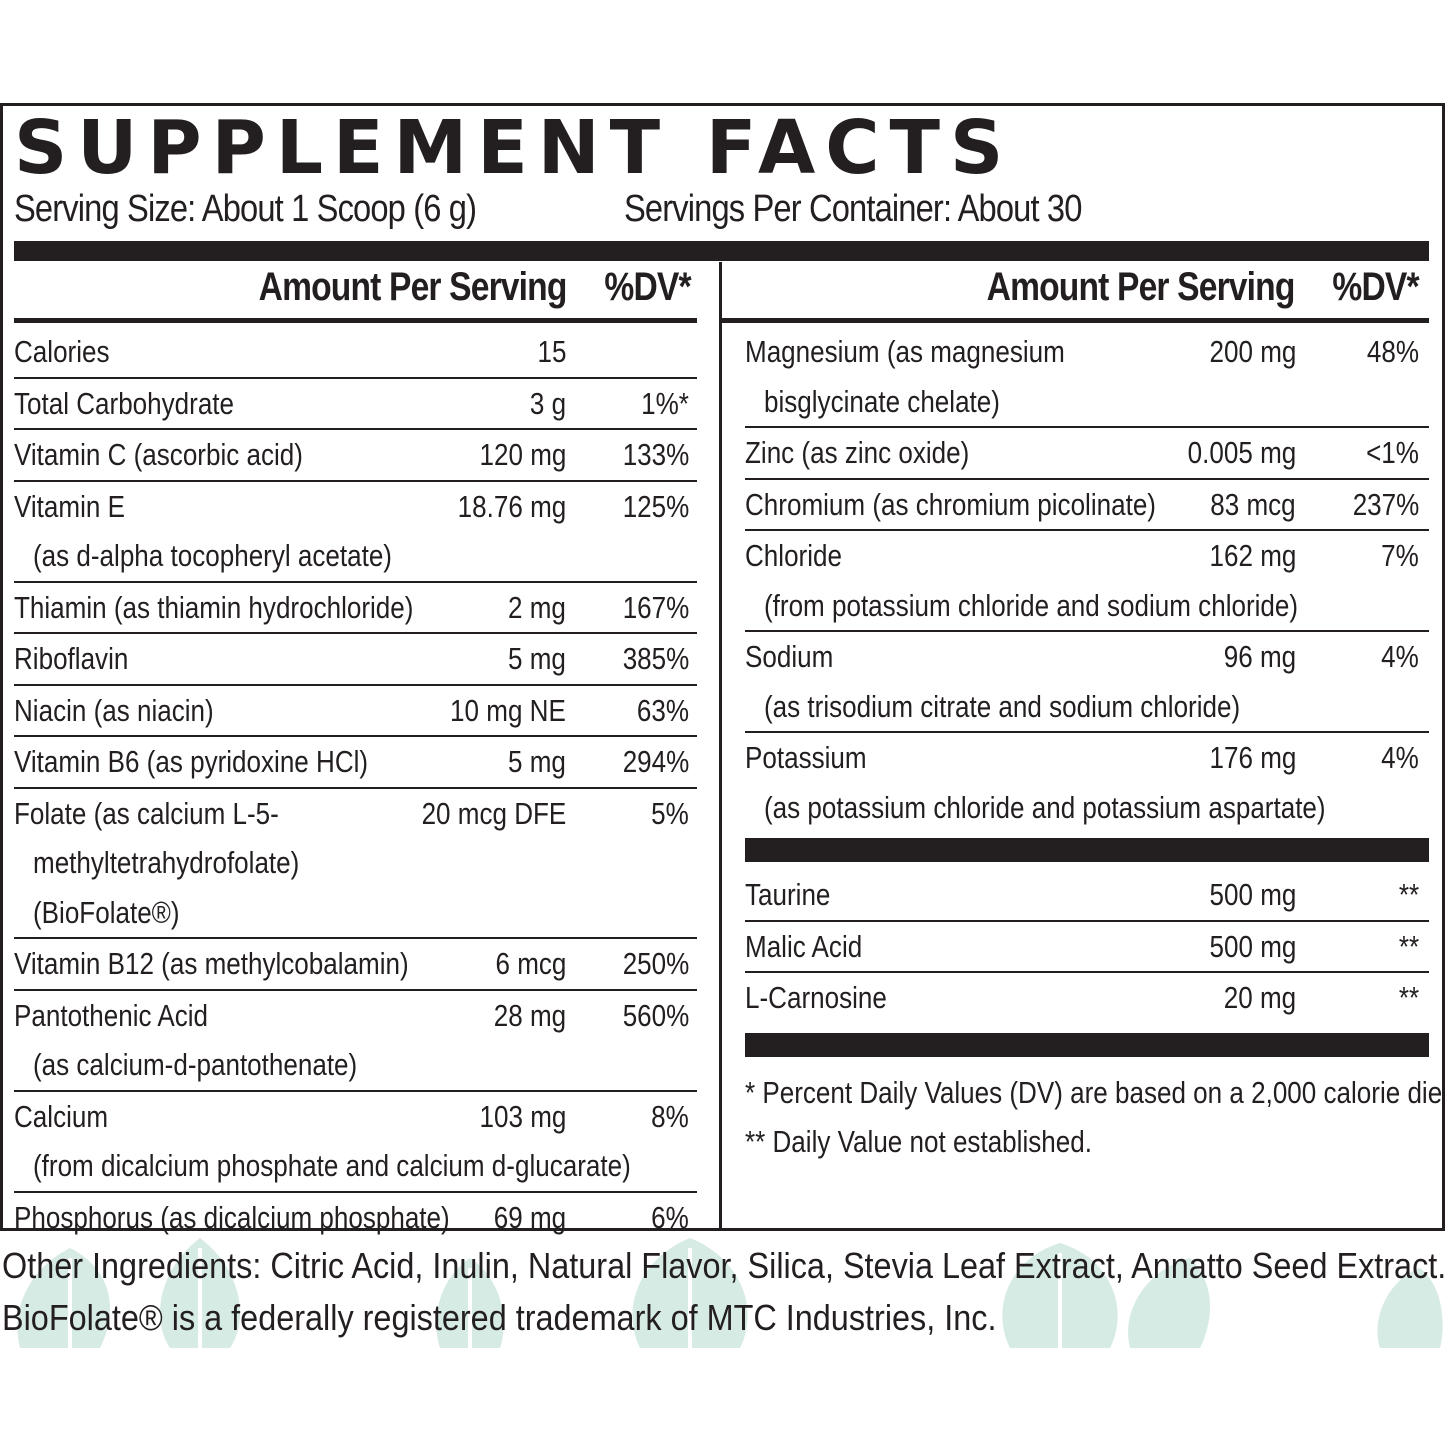  Describe the element at coordinates (1400, 555) in the screenshot. I see `nutrient-dv: 7%` at that location.